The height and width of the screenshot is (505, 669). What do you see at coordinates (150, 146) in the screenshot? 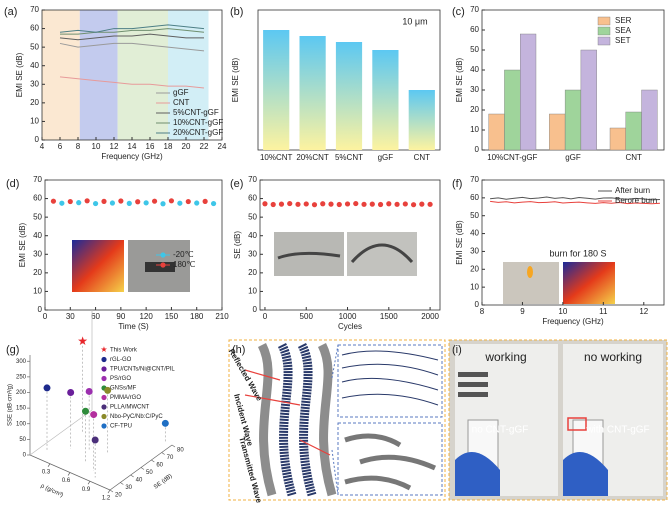
I see `x-tick-label: 16` at bounding box center [150, 146].